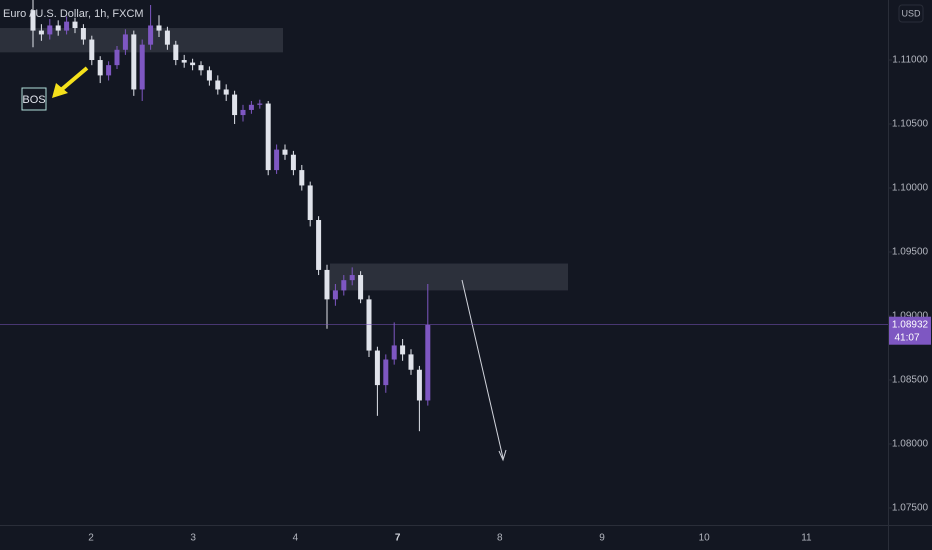  I want to click on annotation-arrow, so click(74, 79).